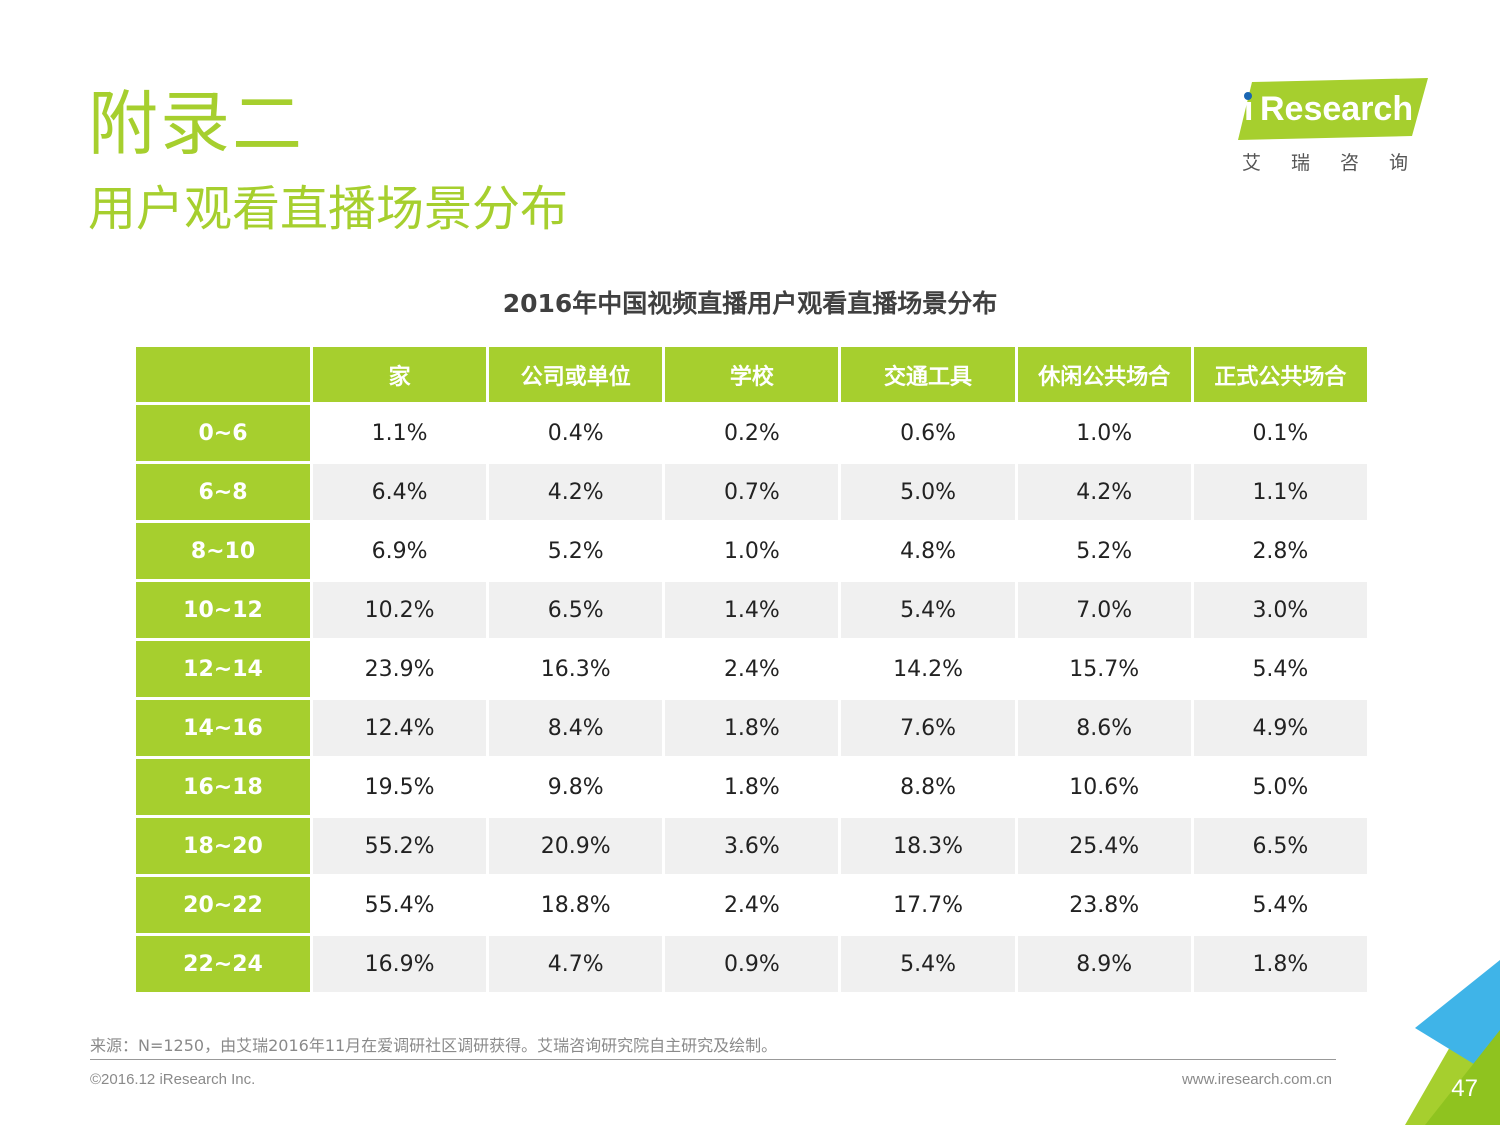  What do you see at coordinates (400, 610) in the screenshot?
I see `table-cell: 10.2%` at bounding box center [400, 610].